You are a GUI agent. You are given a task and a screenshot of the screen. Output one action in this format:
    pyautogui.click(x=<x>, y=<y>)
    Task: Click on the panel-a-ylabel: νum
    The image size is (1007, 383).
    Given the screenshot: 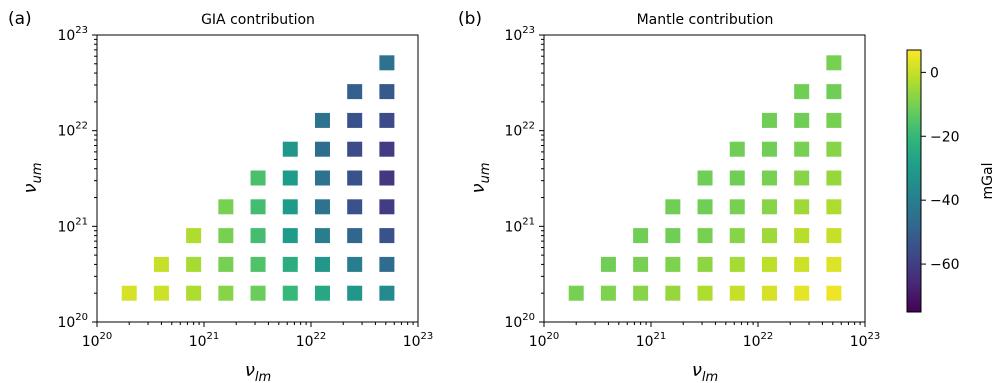 What is the action you would take?
    pyautogui.click(x=32, y=178)
    